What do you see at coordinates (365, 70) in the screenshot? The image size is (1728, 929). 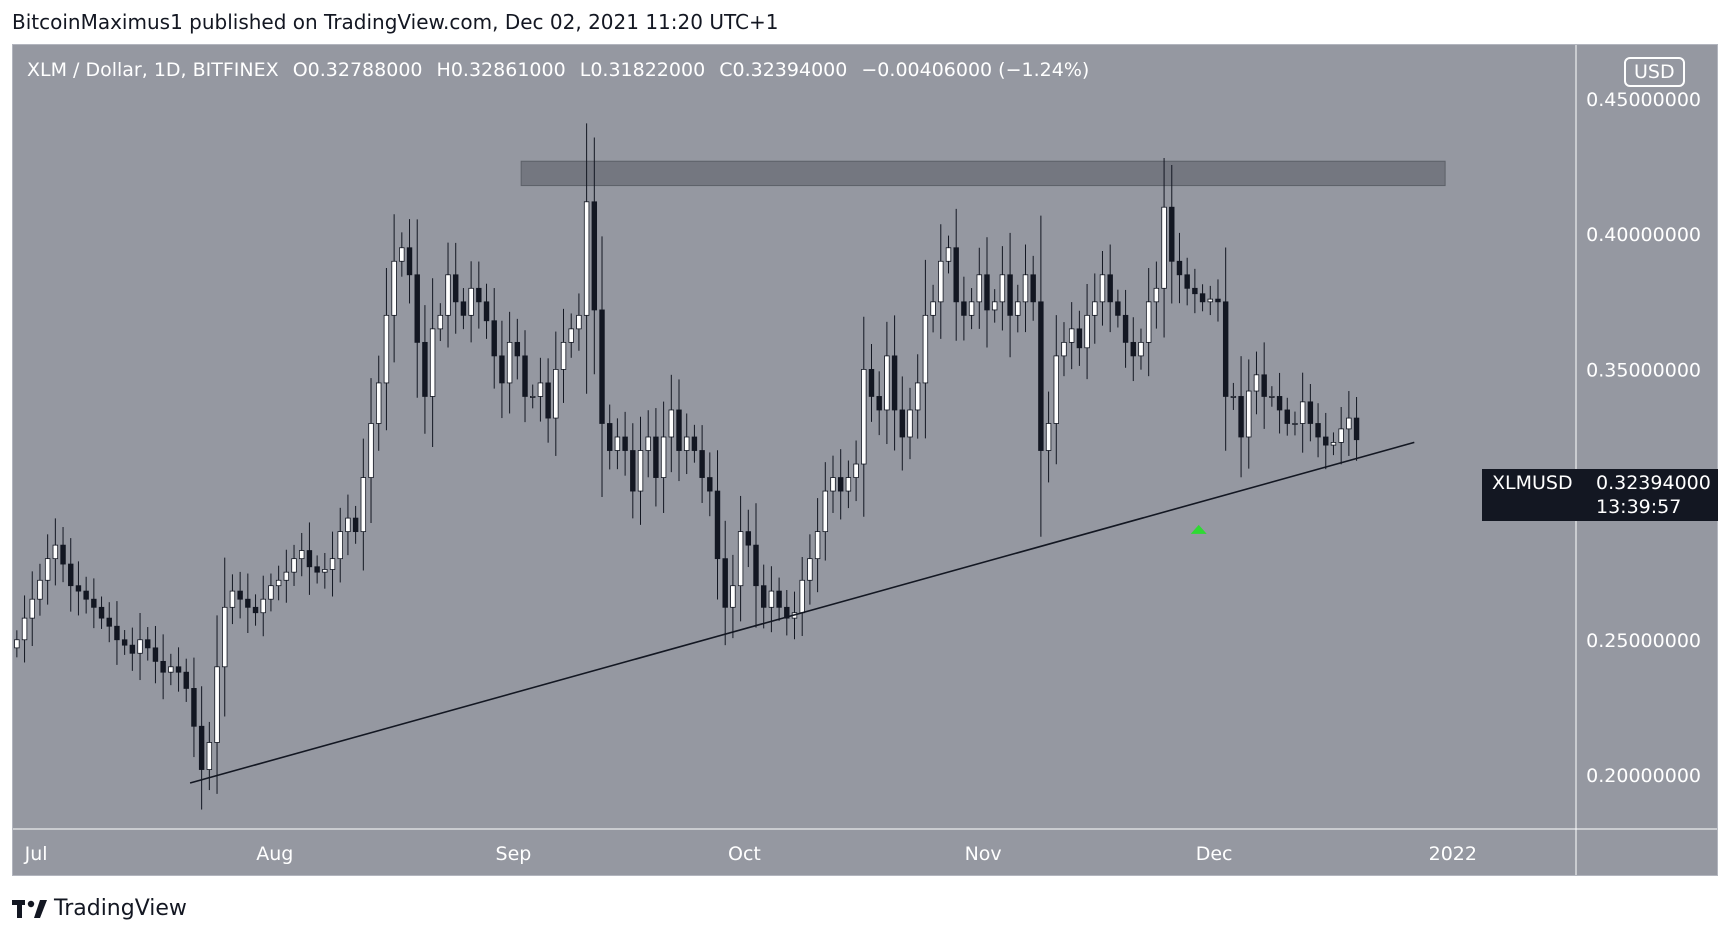 I see `open-value: 0.32788000` at bounding box center [365, 70].